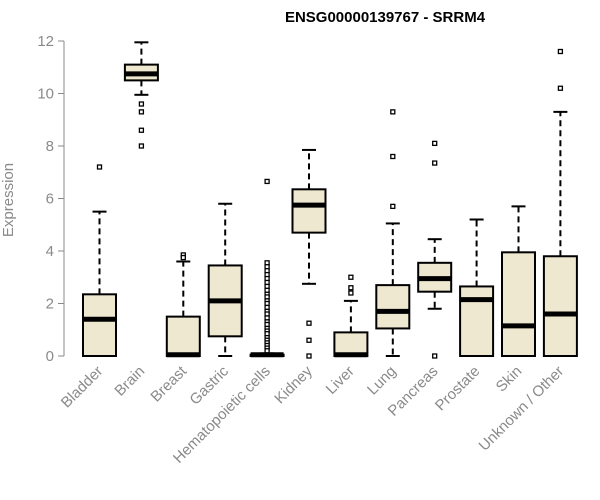 This screenshot has height=500, width=600. What do you see at coordinates (509, 379) in the screenshot?
I see `x-tick-label: Skin` at bounding box center [509, 379].